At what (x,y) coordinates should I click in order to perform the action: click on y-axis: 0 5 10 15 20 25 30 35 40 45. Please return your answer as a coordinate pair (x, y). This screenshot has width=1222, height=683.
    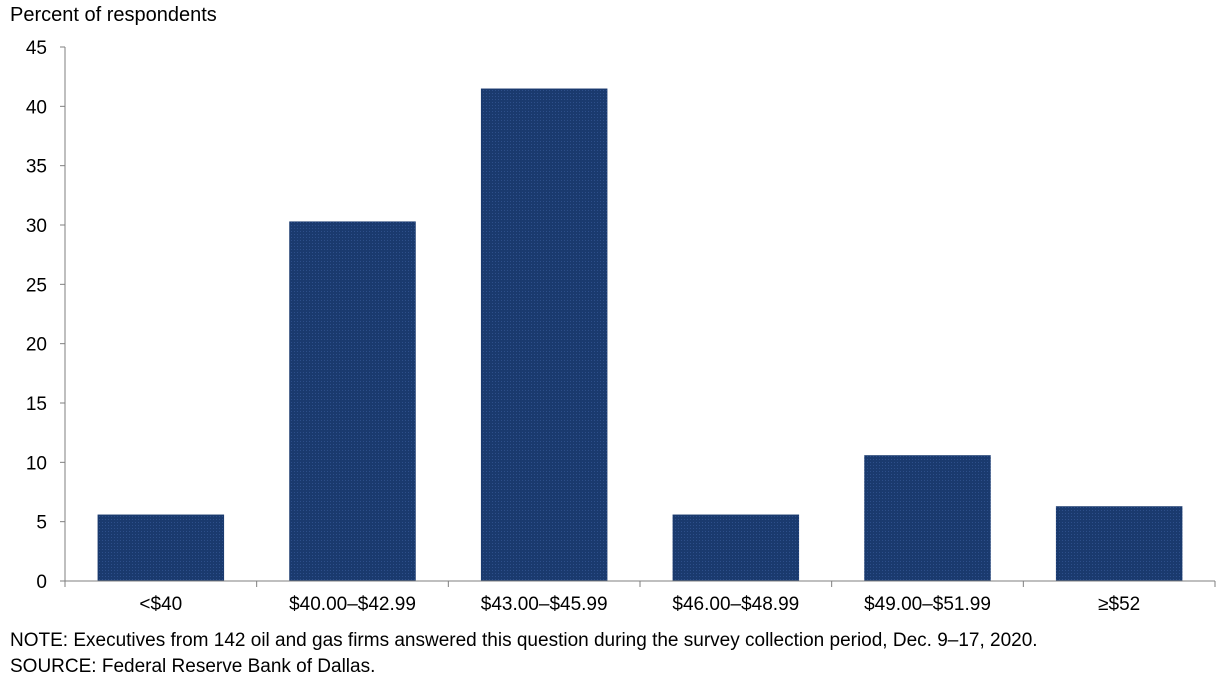
    Looking at the image, I should click on (46, 315).